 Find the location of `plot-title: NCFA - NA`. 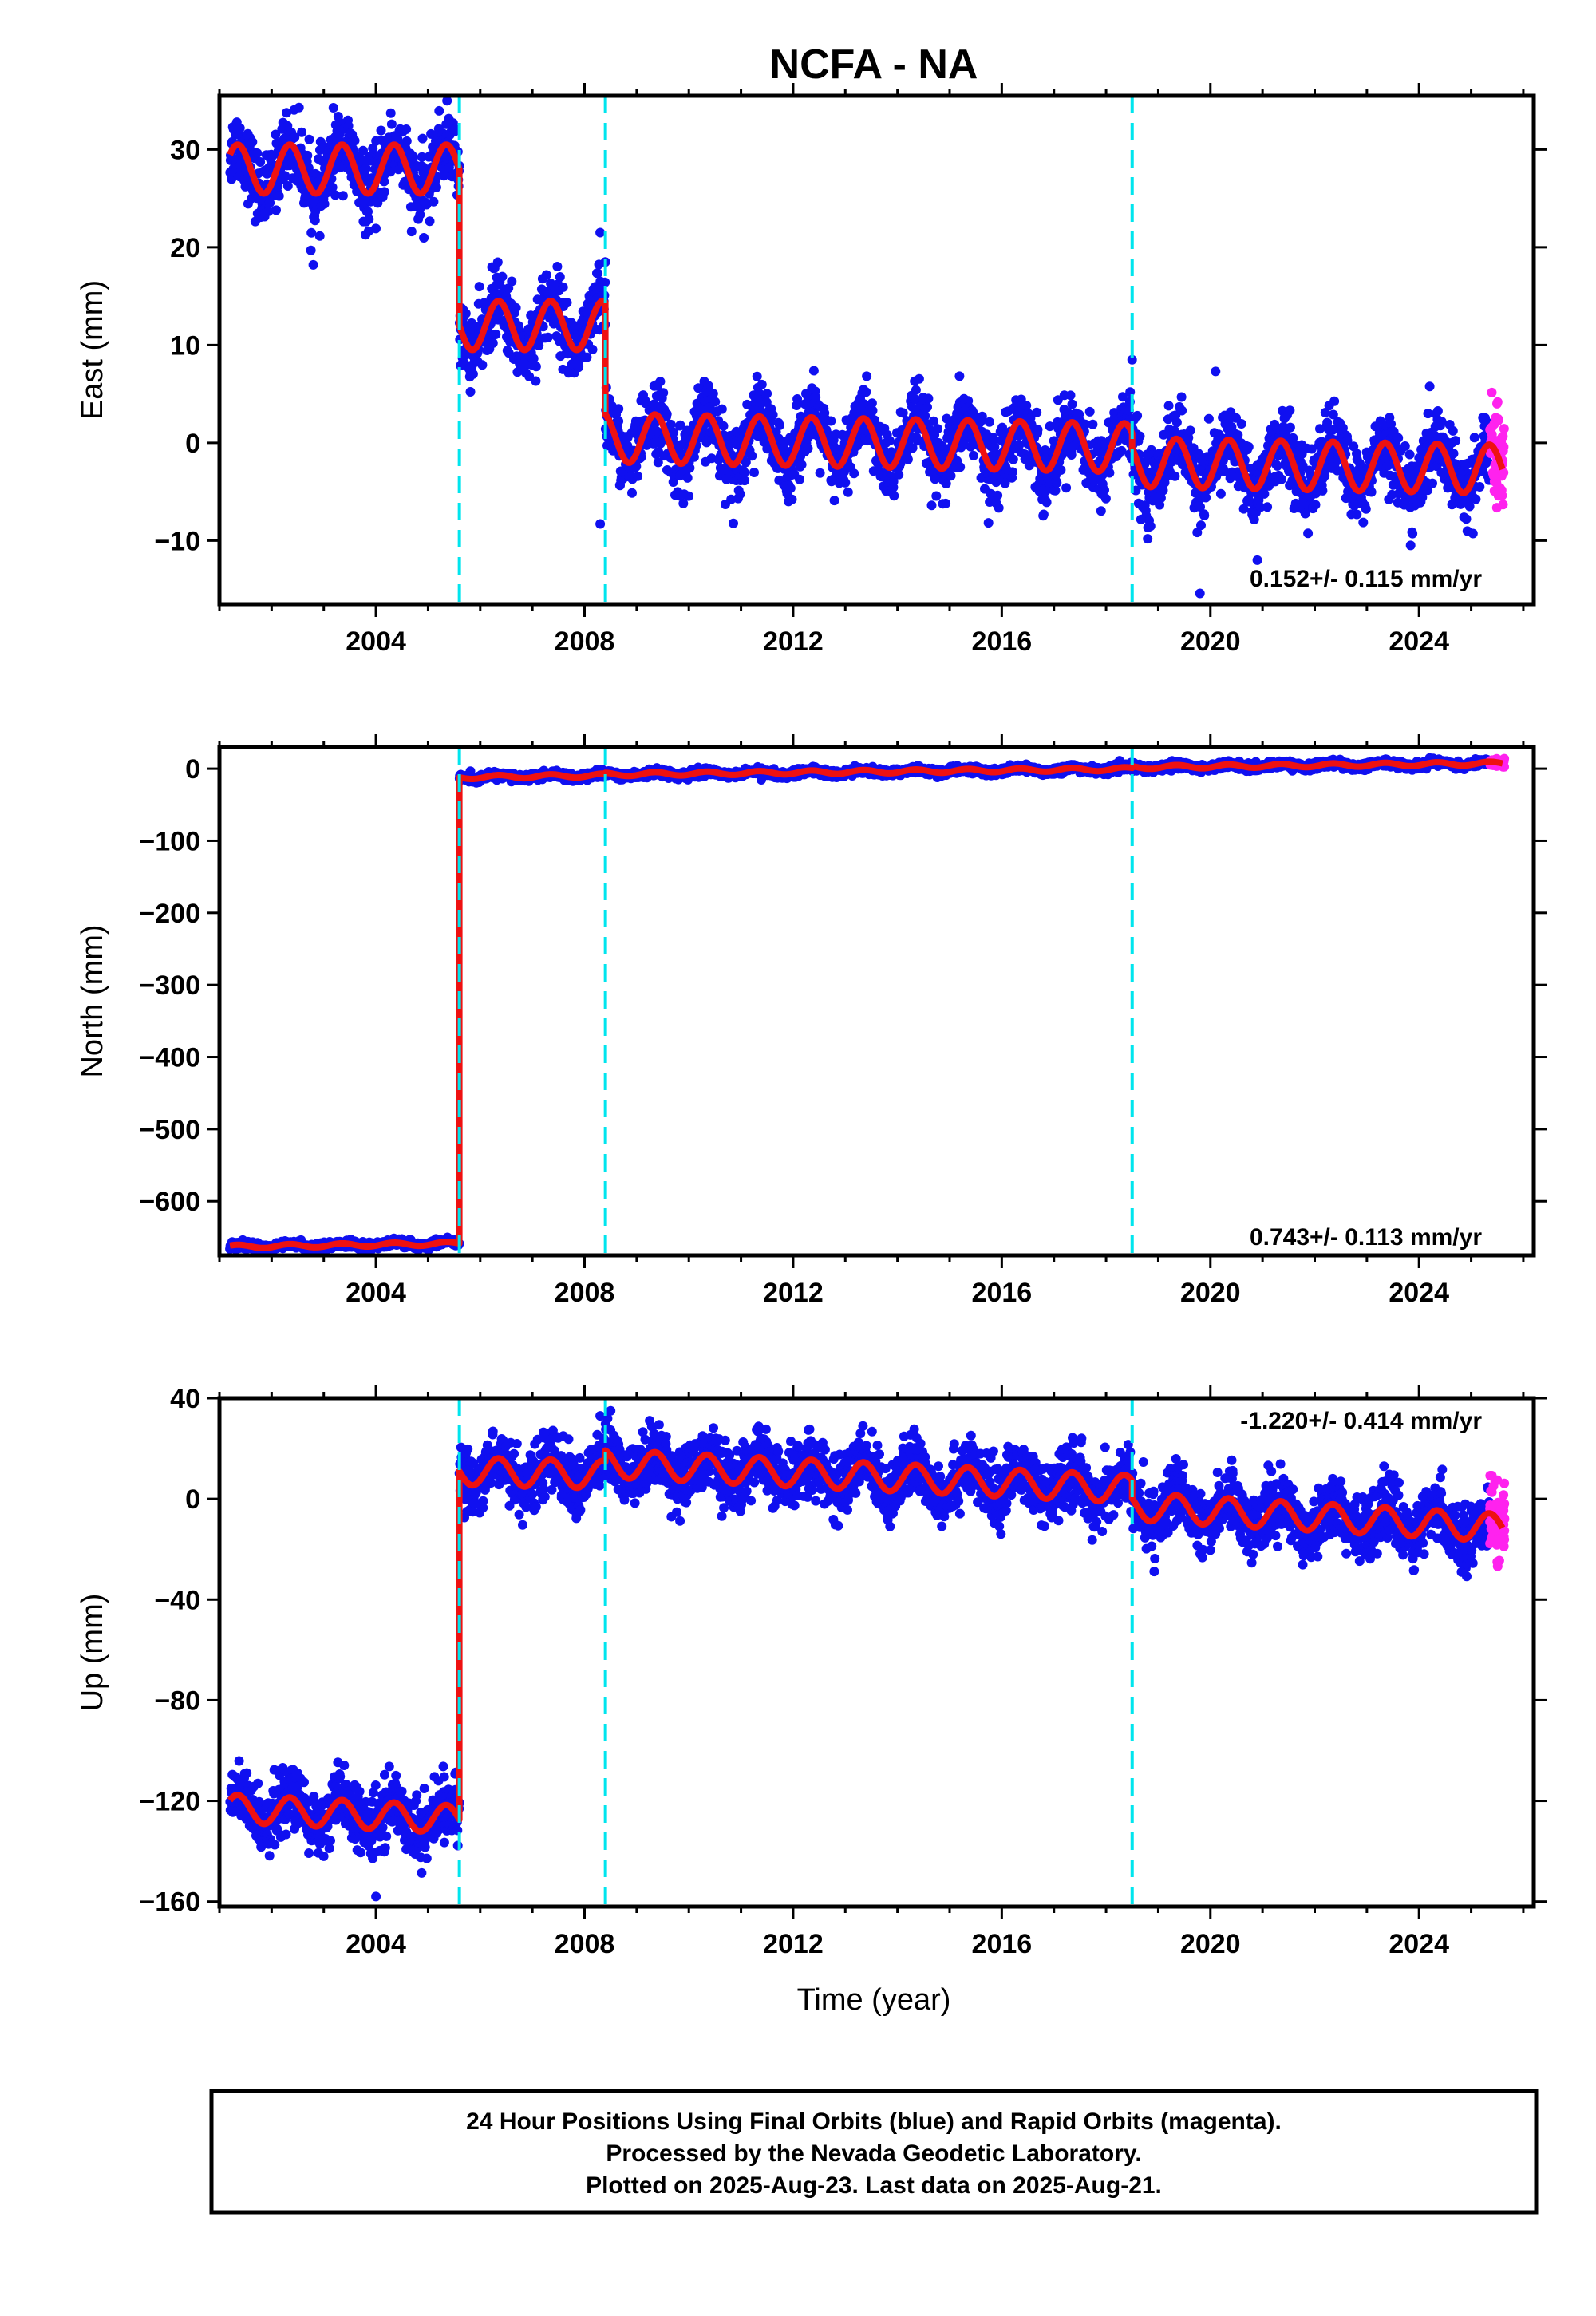

plot-title: NCFA - NA is located at coordinates (874, 64).